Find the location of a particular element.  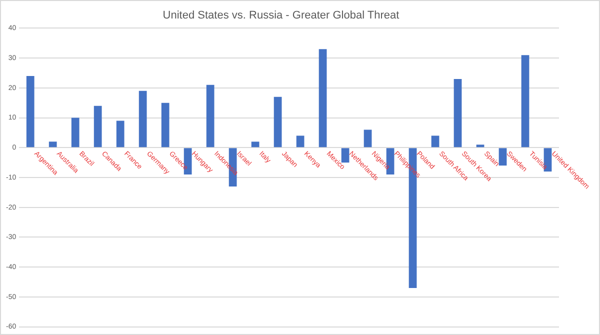

chart-title: United States vs. Russia - Greater Global Threat is located at coordinates (281, 16).